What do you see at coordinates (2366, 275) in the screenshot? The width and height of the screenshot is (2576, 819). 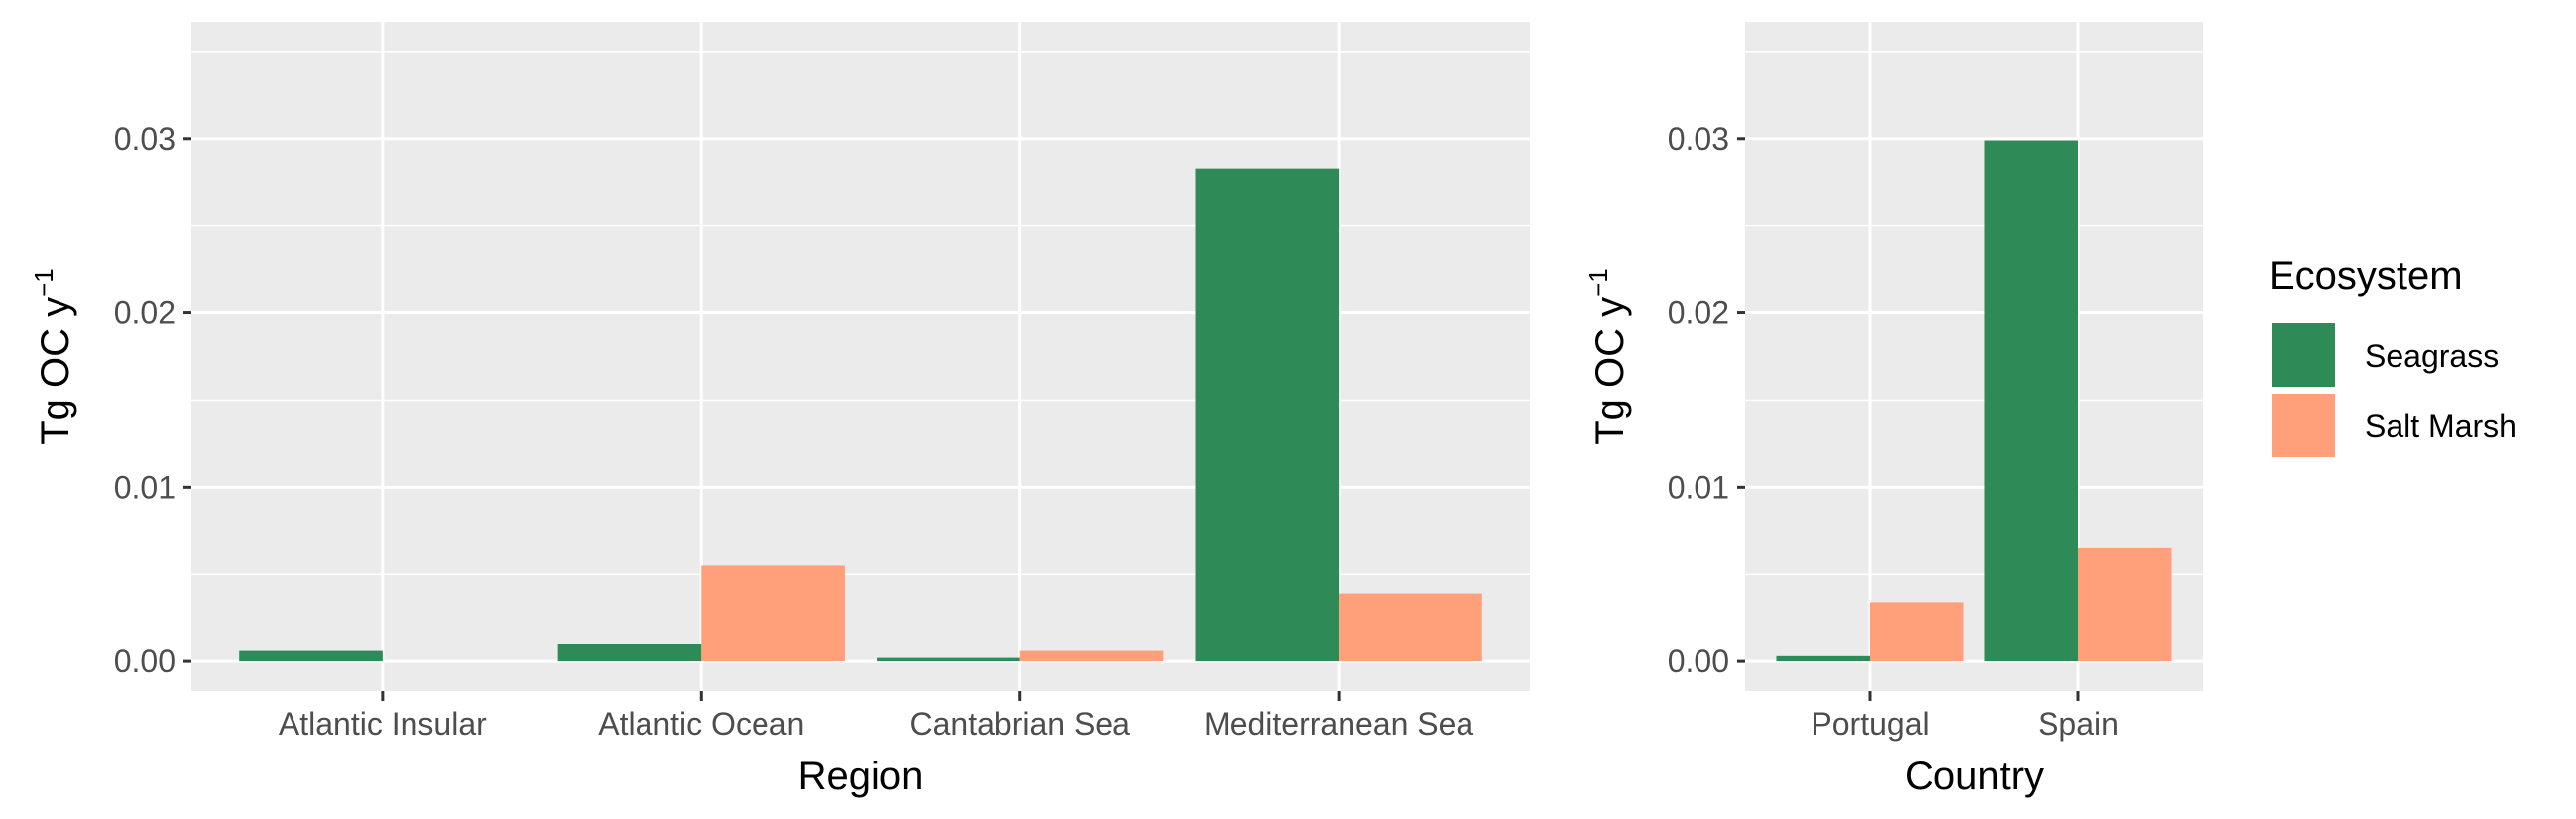 I see `legend-title: Ecosystem` at bounding box center [2366, 275].